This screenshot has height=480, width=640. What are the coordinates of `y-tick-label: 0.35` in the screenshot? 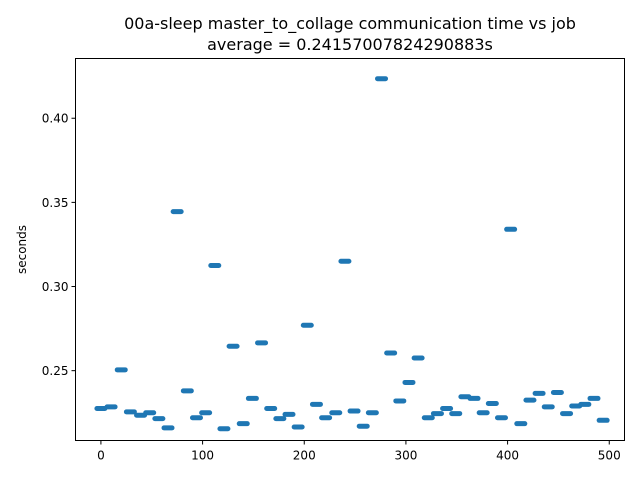 It's located at (55, 203).